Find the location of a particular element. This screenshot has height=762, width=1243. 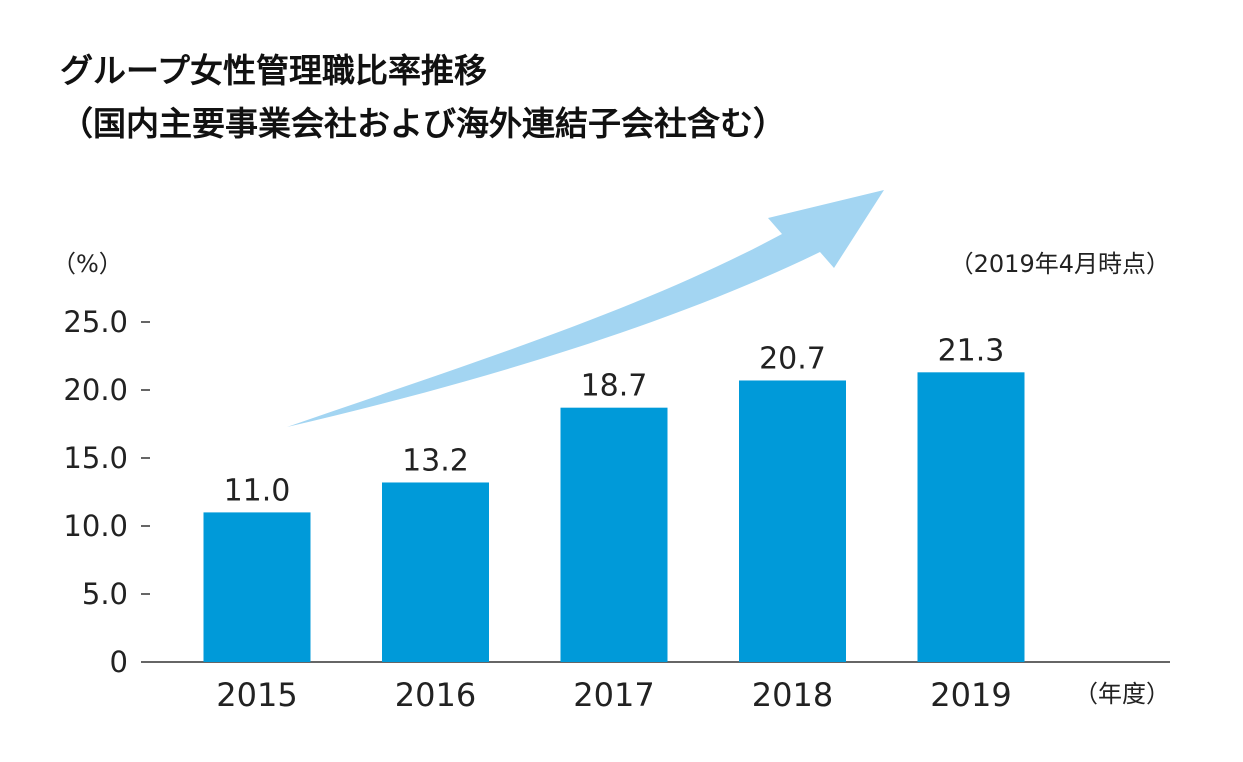

date-note-label: （2019年4月時点） is located at coordinates (1060, 264).